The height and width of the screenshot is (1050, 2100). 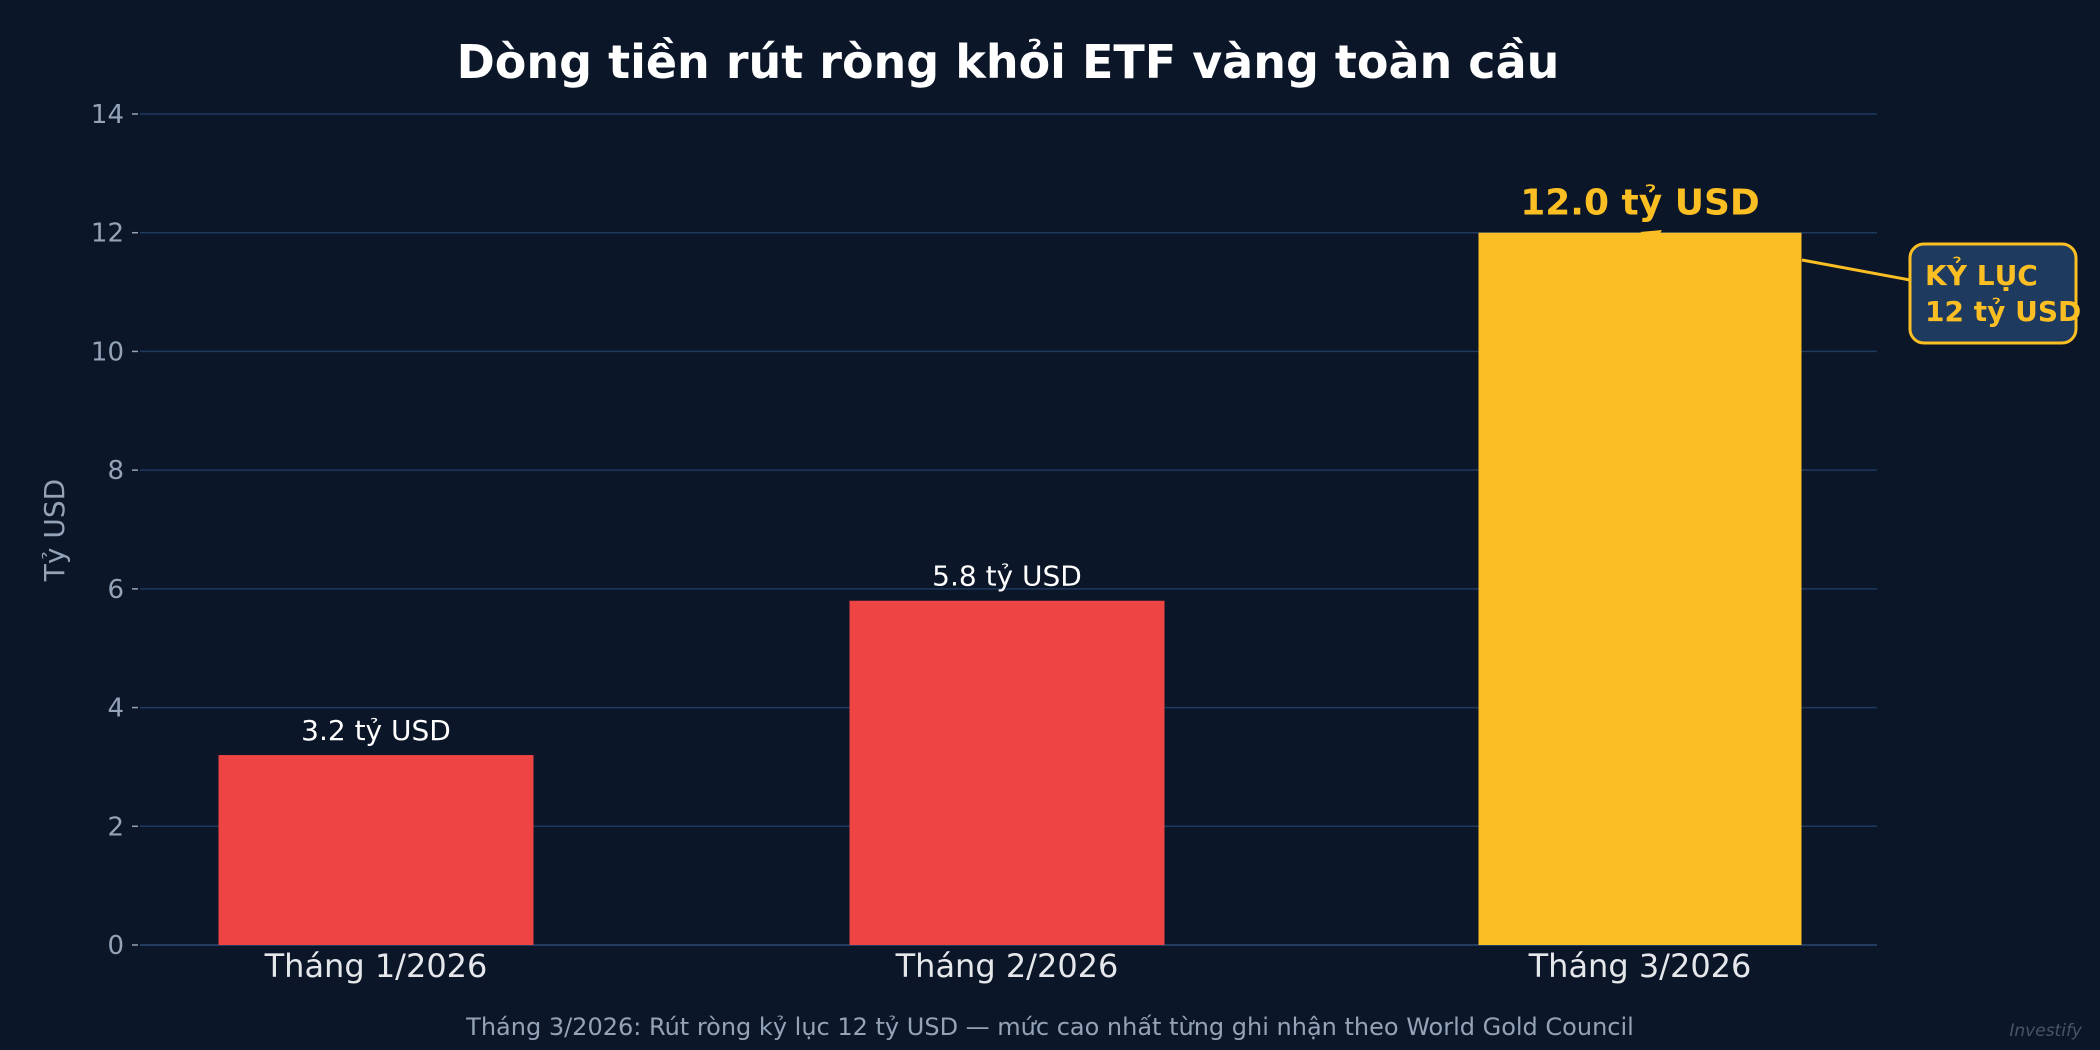 I want to click on y-tick-label: 0, so click(x=115, y=946).